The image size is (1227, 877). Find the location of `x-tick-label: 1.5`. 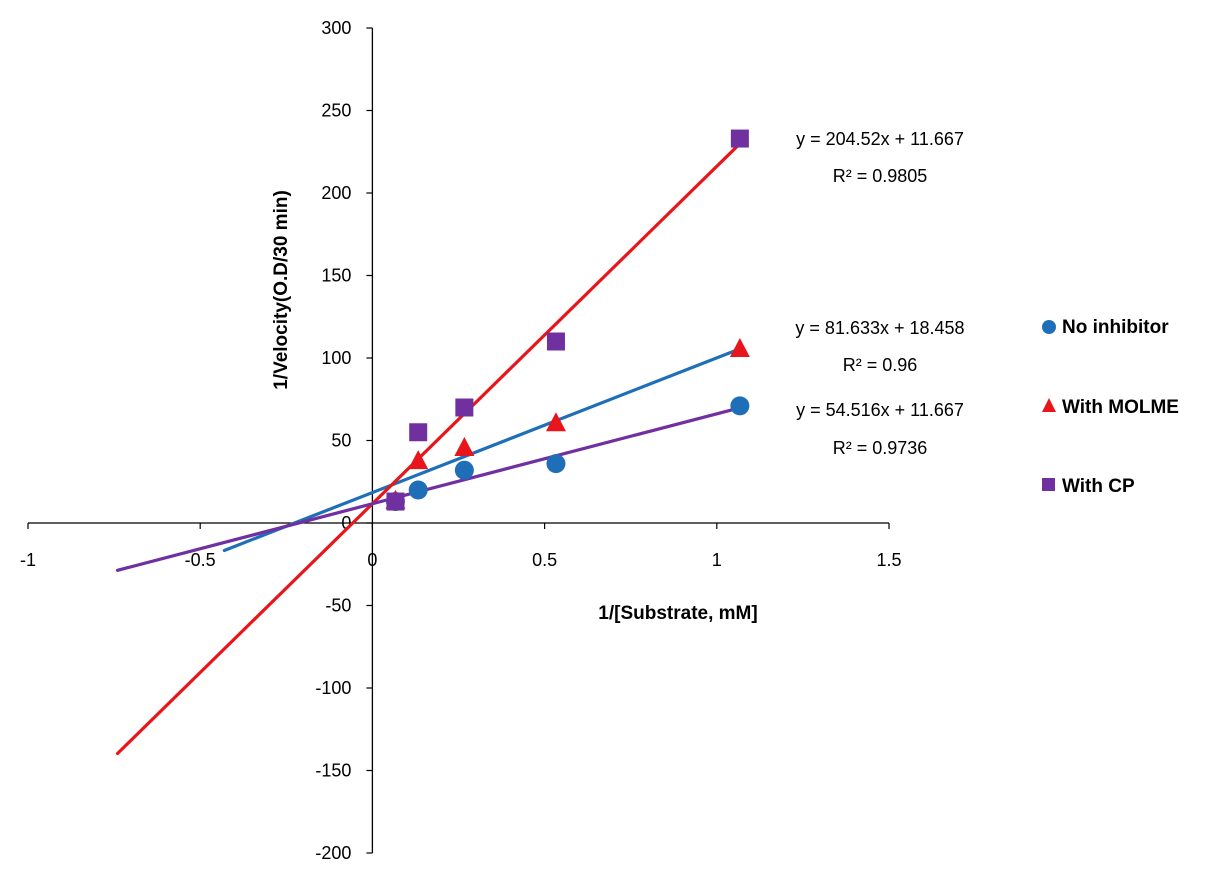

x-tick-label: 1.5 is located at coordinates (888, 560).